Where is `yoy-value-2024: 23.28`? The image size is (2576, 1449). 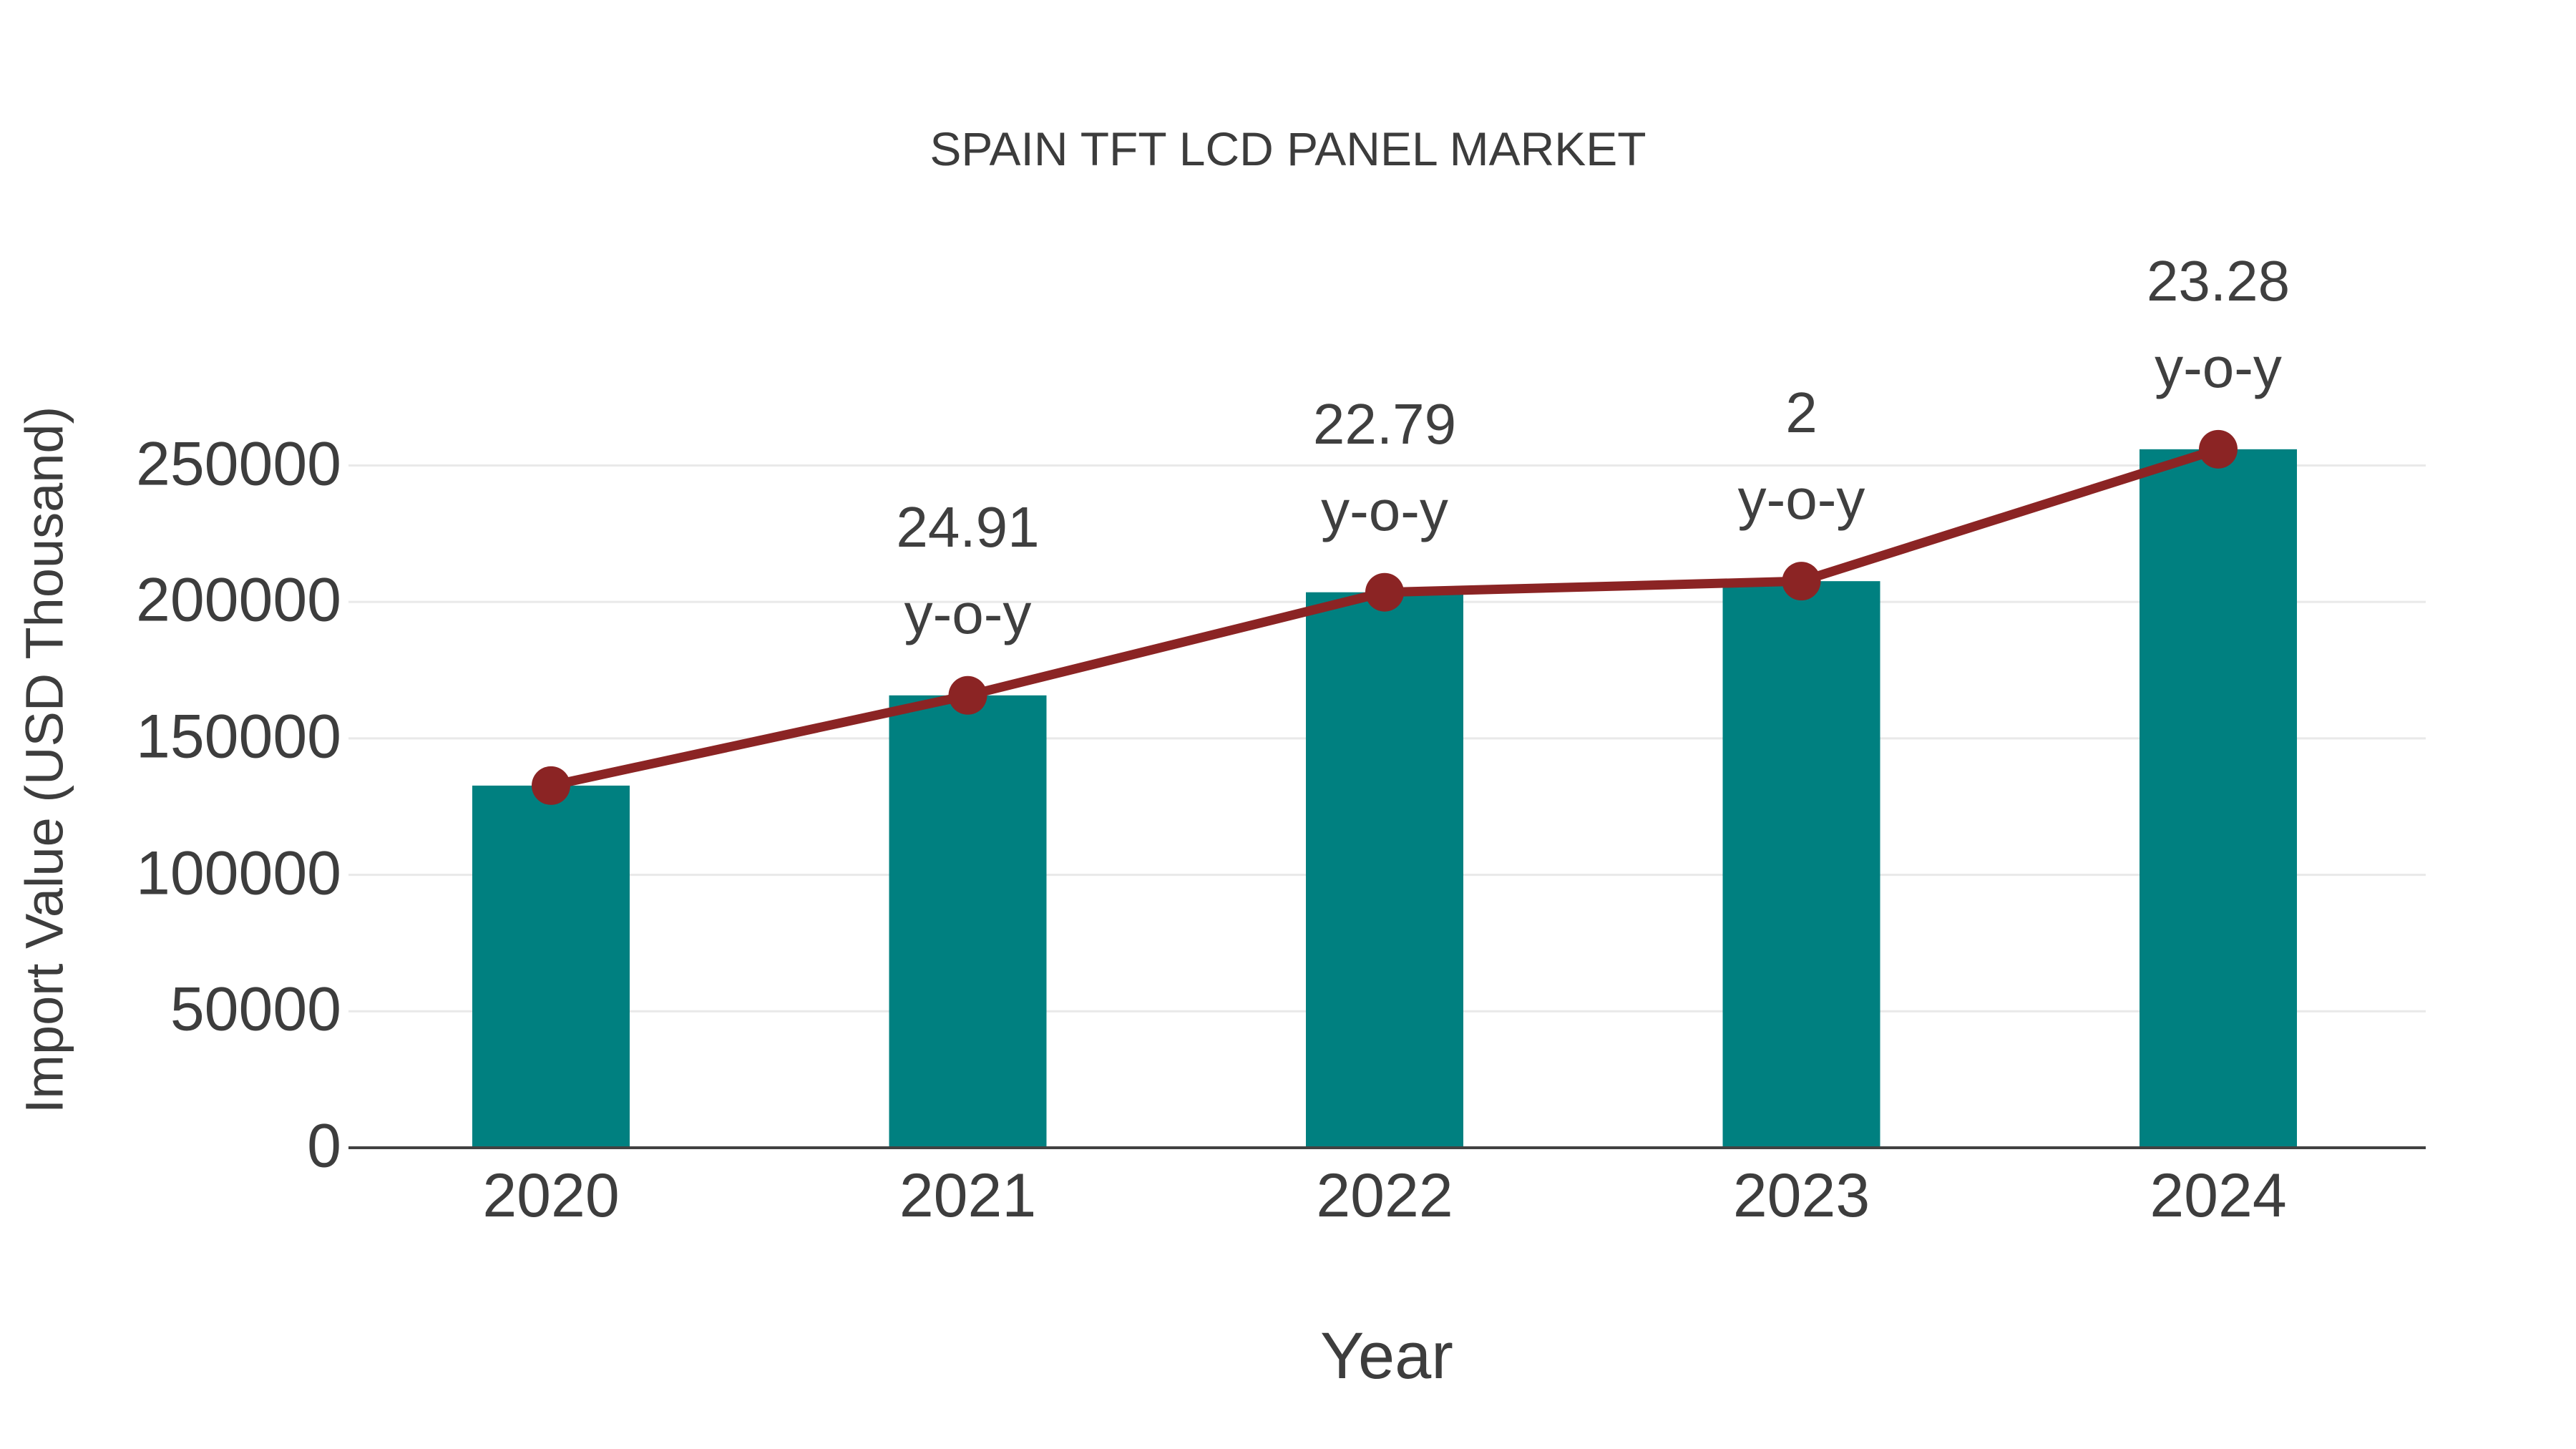
yoy-value-2024: 23.28 is located at coordinates (2218, 280).